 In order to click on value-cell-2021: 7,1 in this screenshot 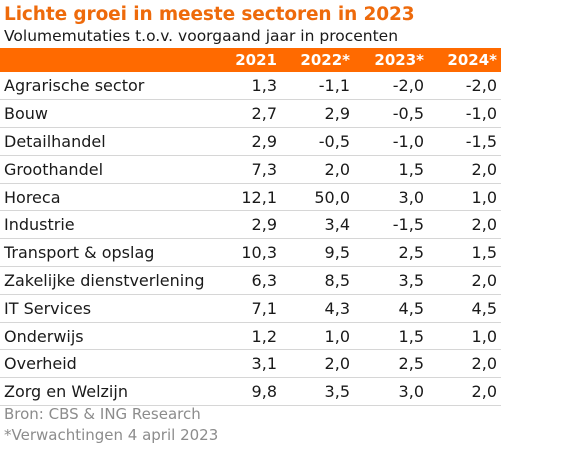, I will do `click(264, 308)`.